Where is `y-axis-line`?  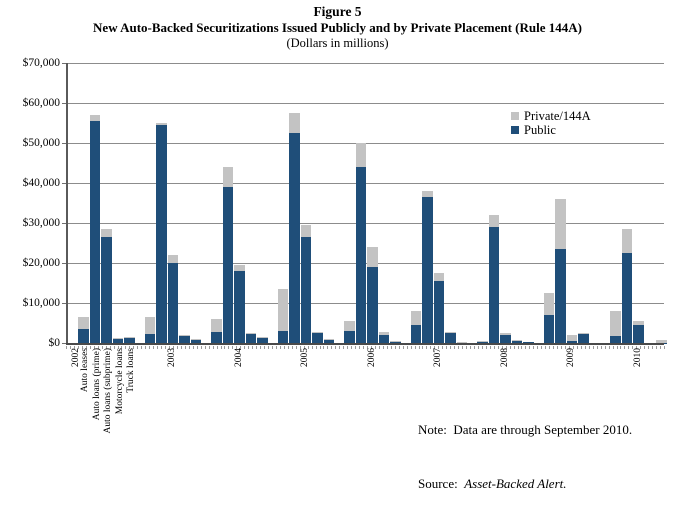 y-axis-line is located at coordinates (67, 204).